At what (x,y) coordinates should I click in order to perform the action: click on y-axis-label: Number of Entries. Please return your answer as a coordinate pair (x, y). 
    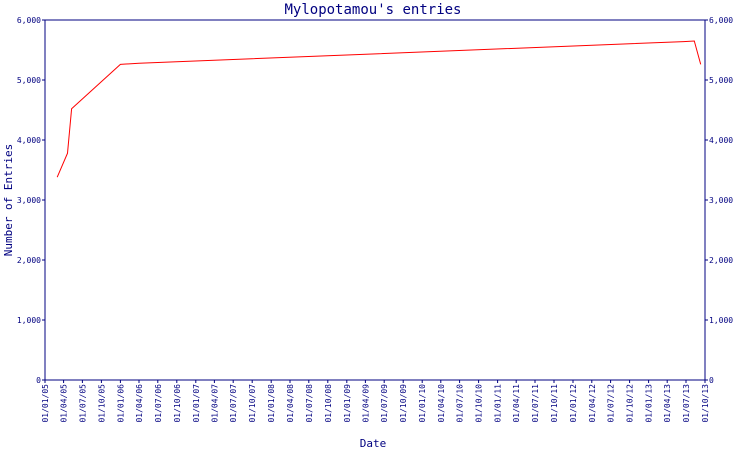
    Looking at the image, I should click on (8, 200).